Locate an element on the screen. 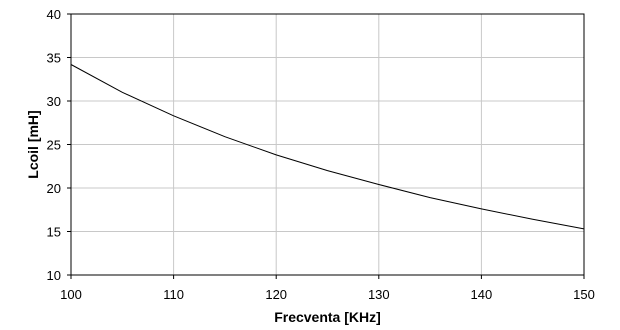 The width and height of the screenshot is (620, 330). y-tick-label: 35 is located at coordinates (54, 58).